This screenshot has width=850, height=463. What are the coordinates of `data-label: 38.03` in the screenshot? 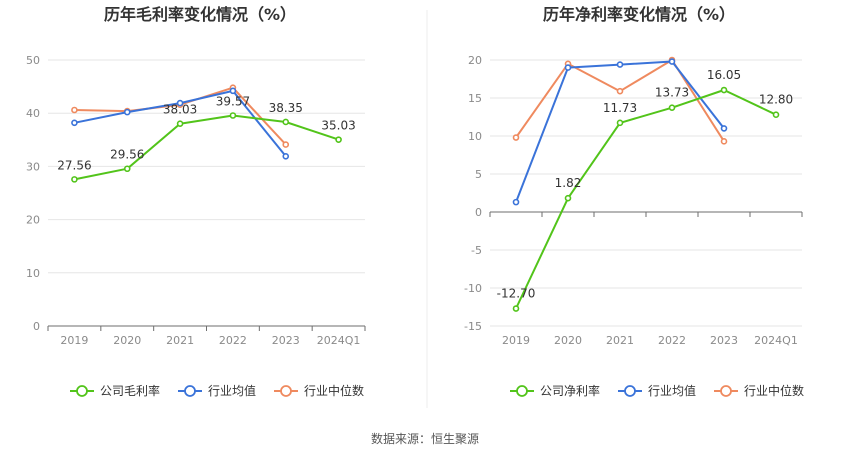 It's located at (180, 110).